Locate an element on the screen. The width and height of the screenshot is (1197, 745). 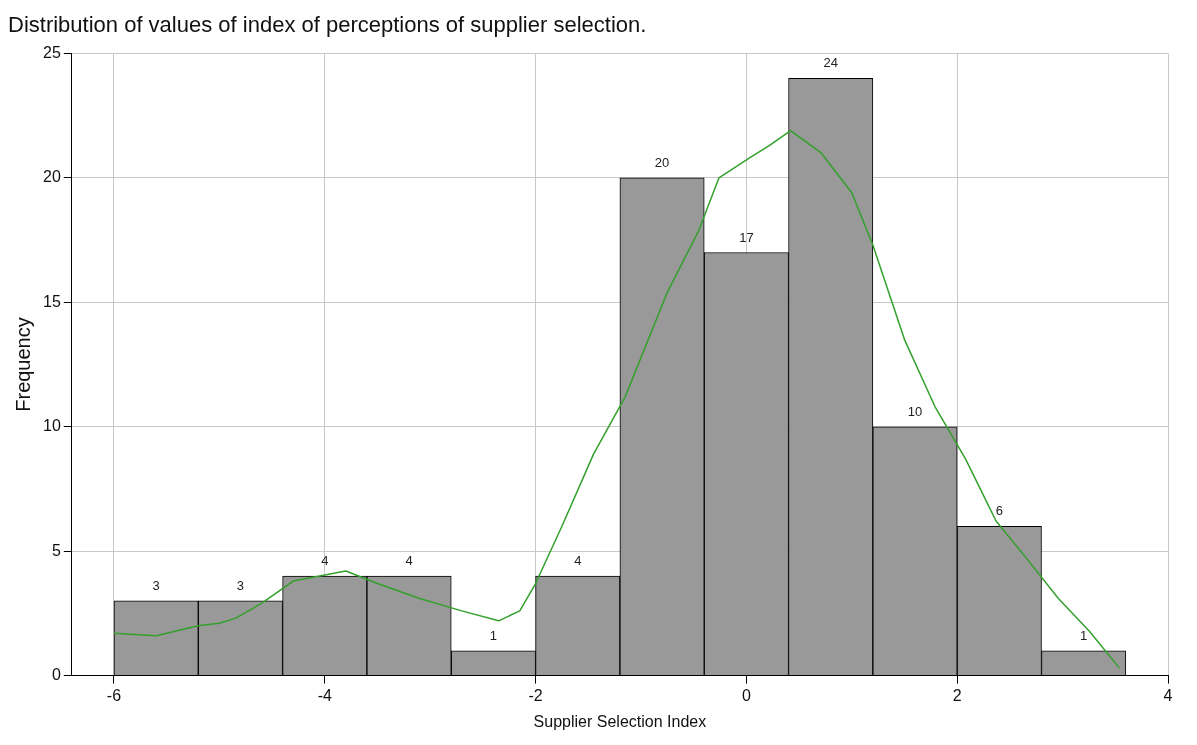
y-tick-label: 0 is located at coordinates (56, 675).